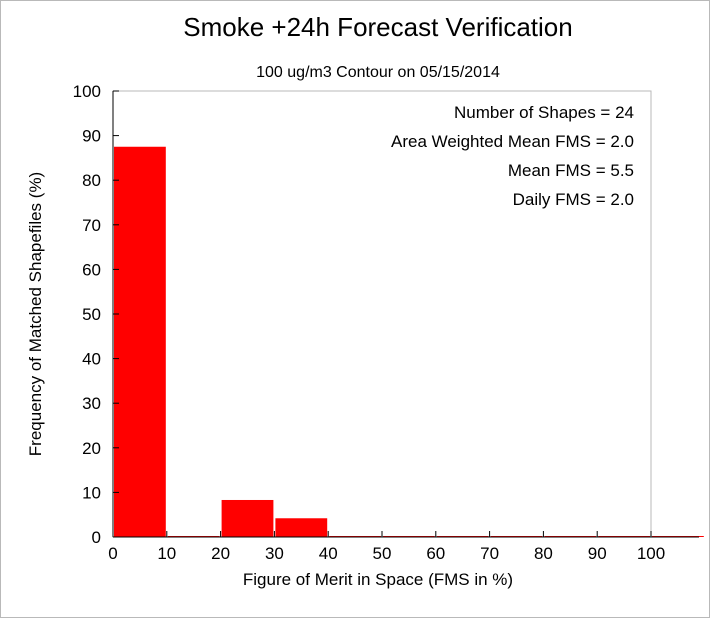 The height and width of the screenshot is (618, 710). Describe the element at coordinates (543, 553) in the screenshot. I see `x-tick-label-80: 80` at that location.